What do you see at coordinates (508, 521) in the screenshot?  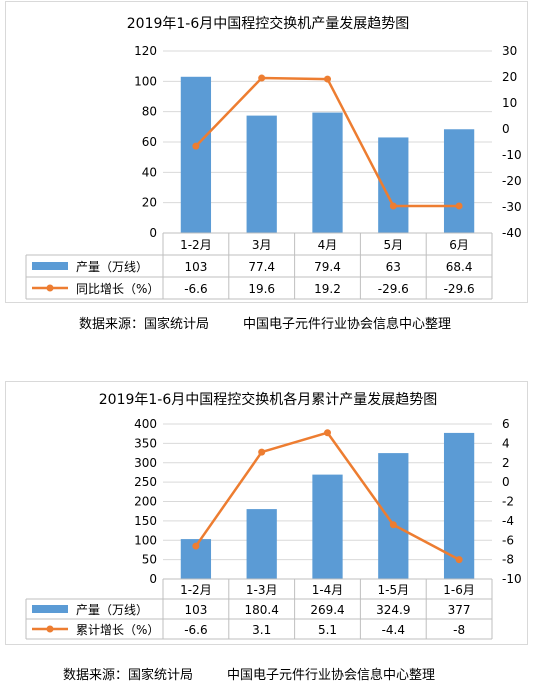 I see `right-axis-tick-label: -4` at bounding box center [508, 521].